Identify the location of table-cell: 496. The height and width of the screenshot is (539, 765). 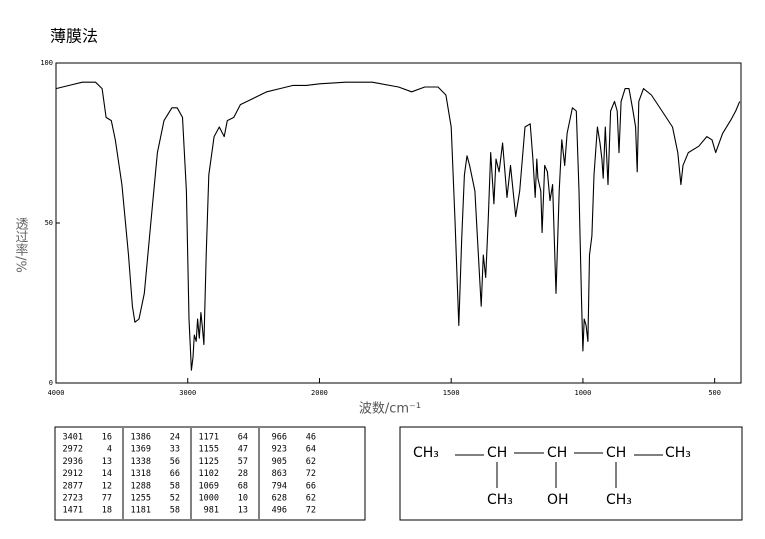
(279, 511).